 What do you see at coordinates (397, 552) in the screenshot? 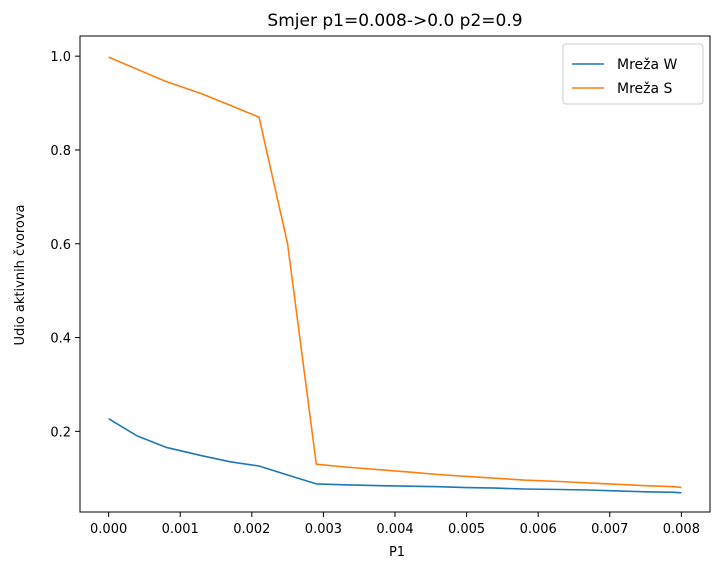
I see `x-axis-label: P1` at bounding box center [397, 552].